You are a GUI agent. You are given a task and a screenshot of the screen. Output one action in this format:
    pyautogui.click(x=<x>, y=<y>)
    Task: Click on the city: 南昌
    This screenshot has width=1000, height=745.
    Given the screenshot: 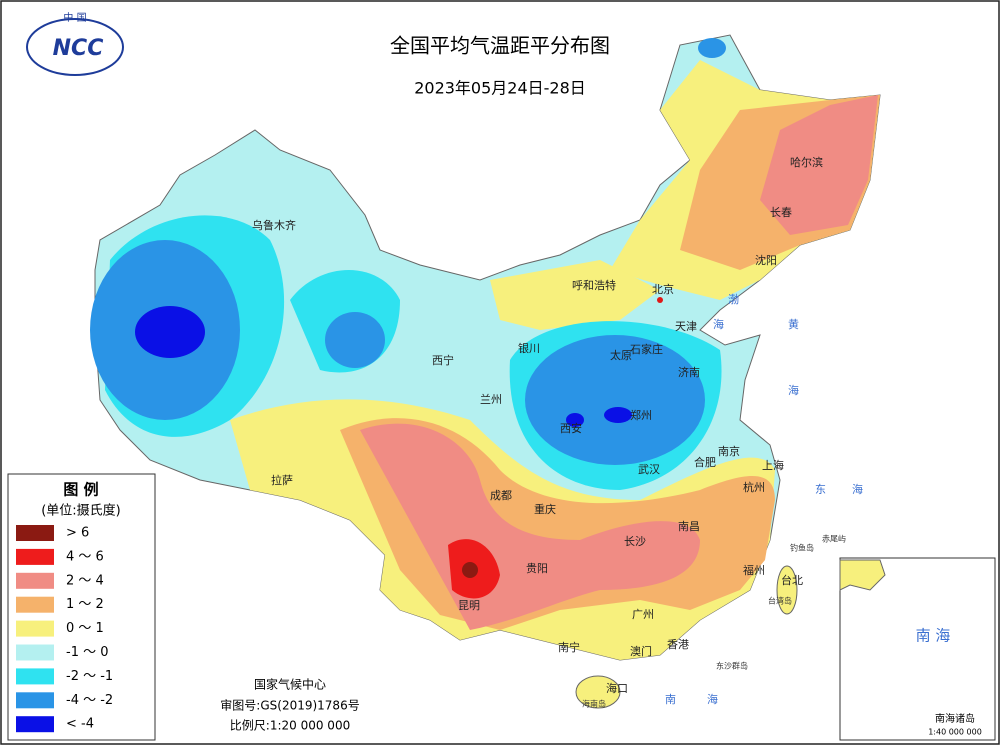 What is the action you would take?
    pyautogui.click(x=689, y=526)
    